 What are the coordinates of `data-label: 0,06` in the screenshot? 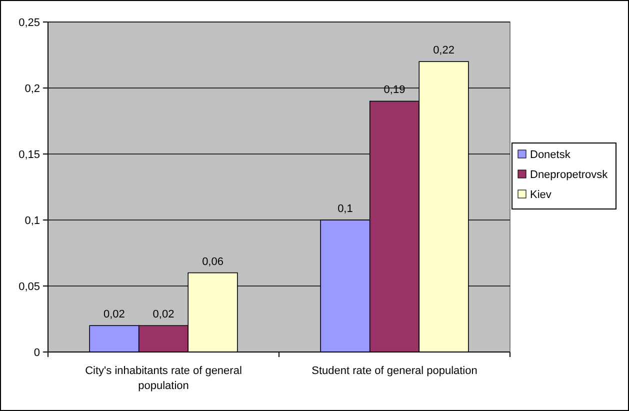 It's located at (213, 262).